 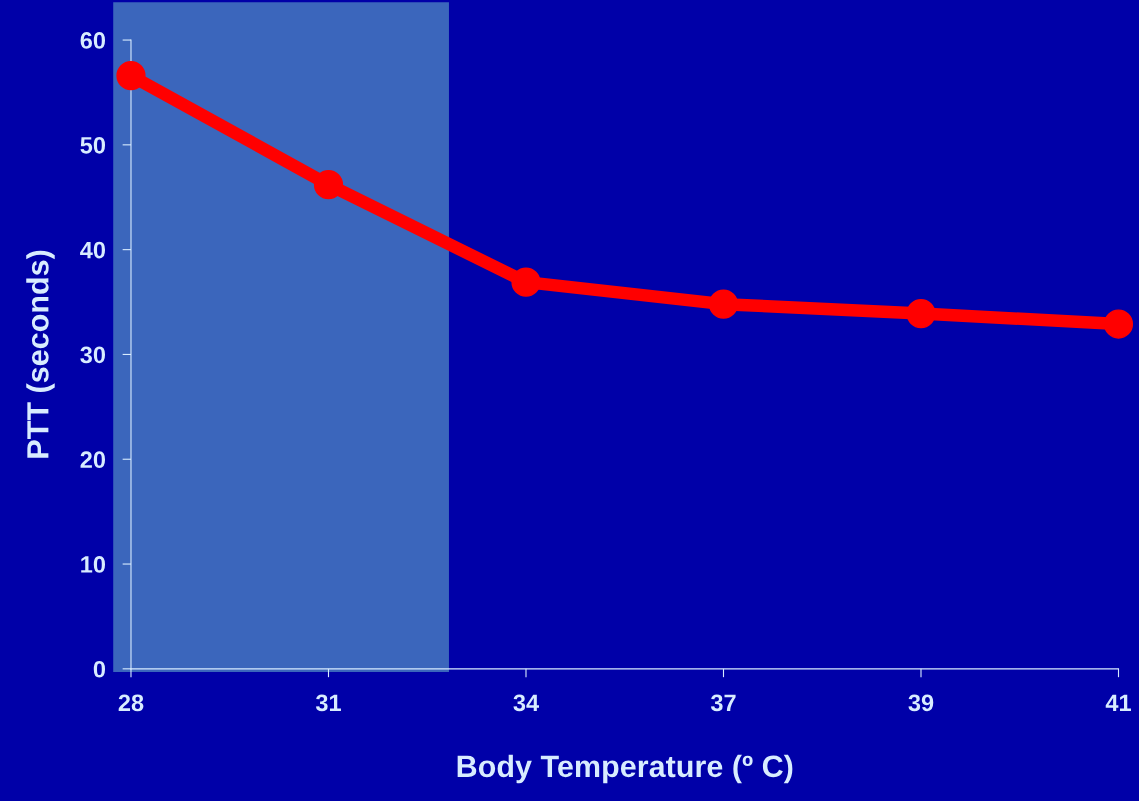 I want to click on y-tick-label: 40, so click(x=93, y=250).